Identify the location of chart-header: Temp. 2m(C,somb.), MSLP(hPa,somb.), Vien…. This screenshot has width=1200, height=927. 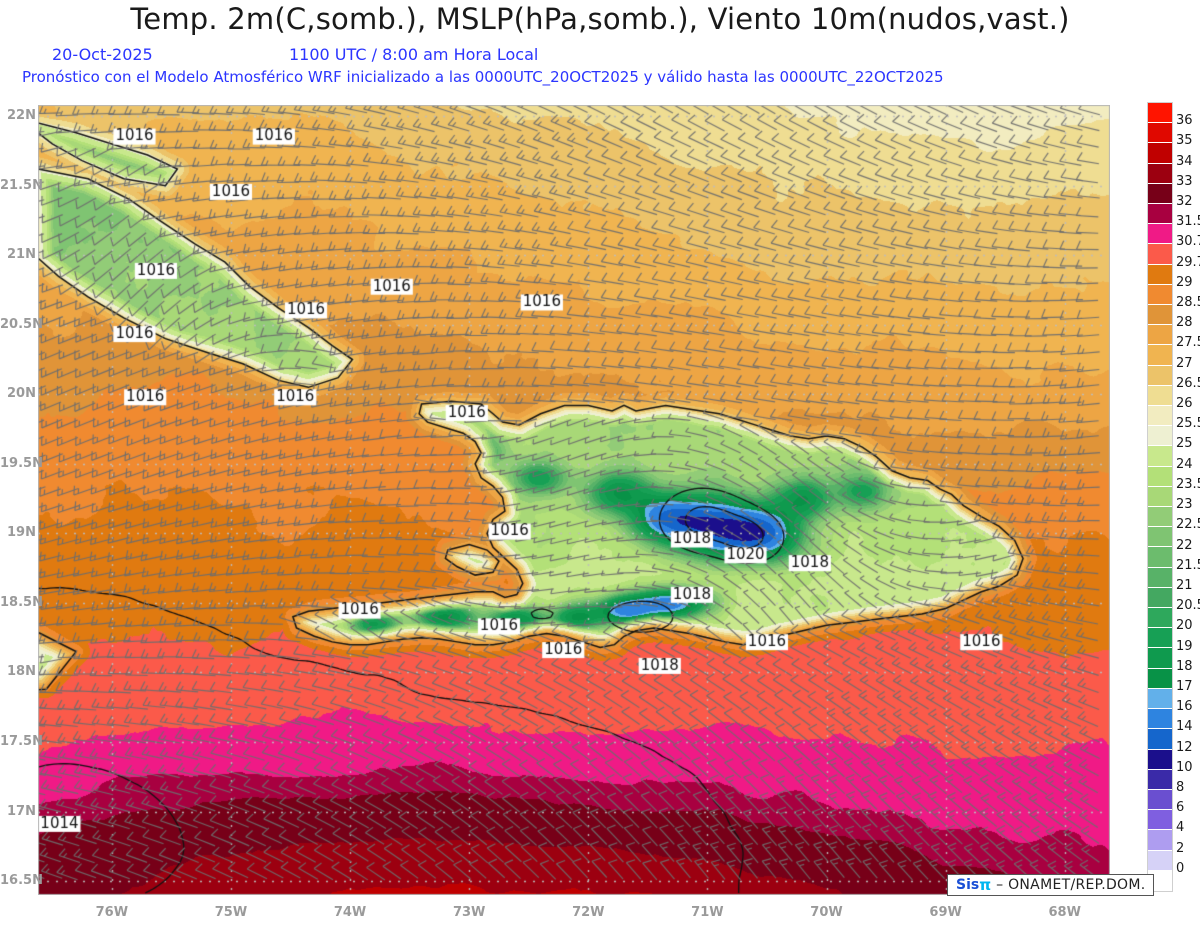
(600, 48).